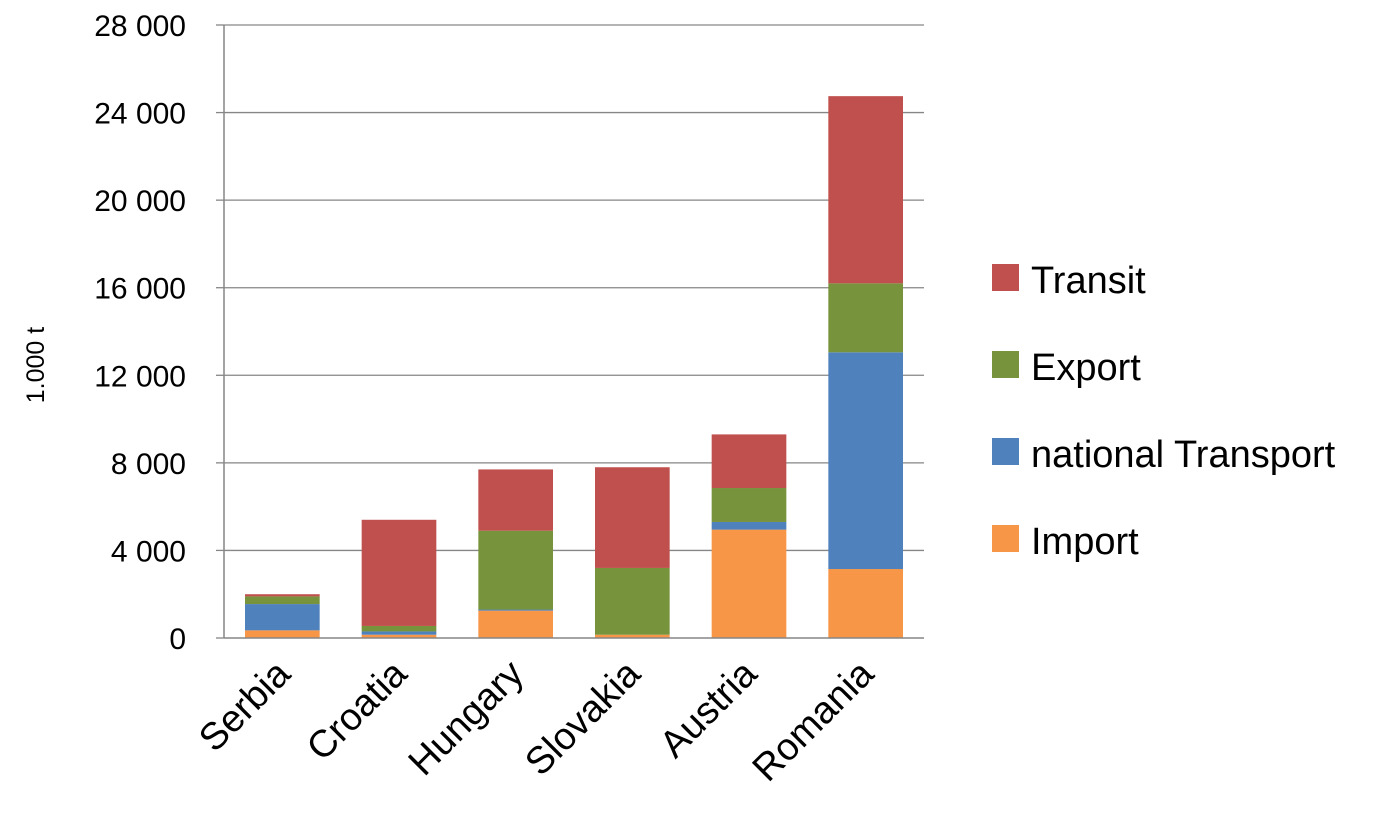 Image resolution: width=1397 pixels, height=828 pixels. I want to click on bar-segment-national-transport-romania, so click(865, 461).